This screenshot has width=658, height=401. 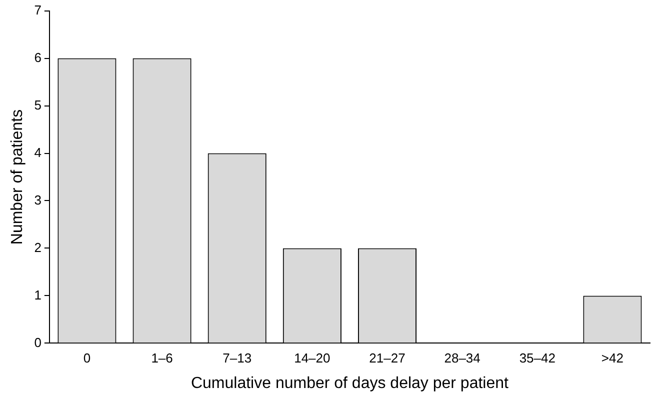 I want to click on y-axis-title: Number of patients, so click(x=17, y=177).